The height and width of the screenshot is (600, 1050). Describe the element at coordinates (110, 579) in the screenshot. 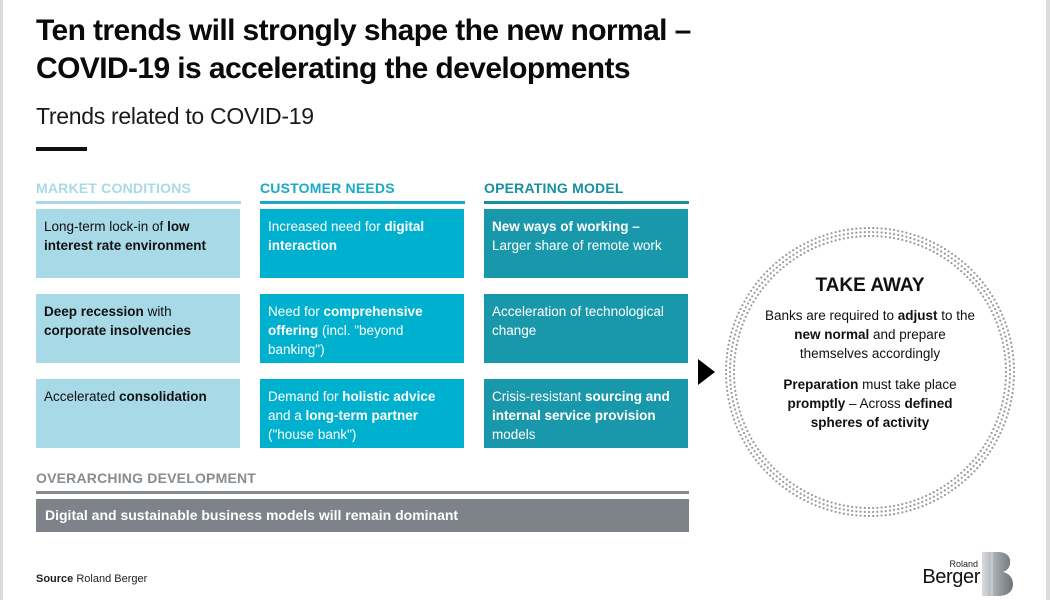

I see `source-value: Roland Berger` at that location.